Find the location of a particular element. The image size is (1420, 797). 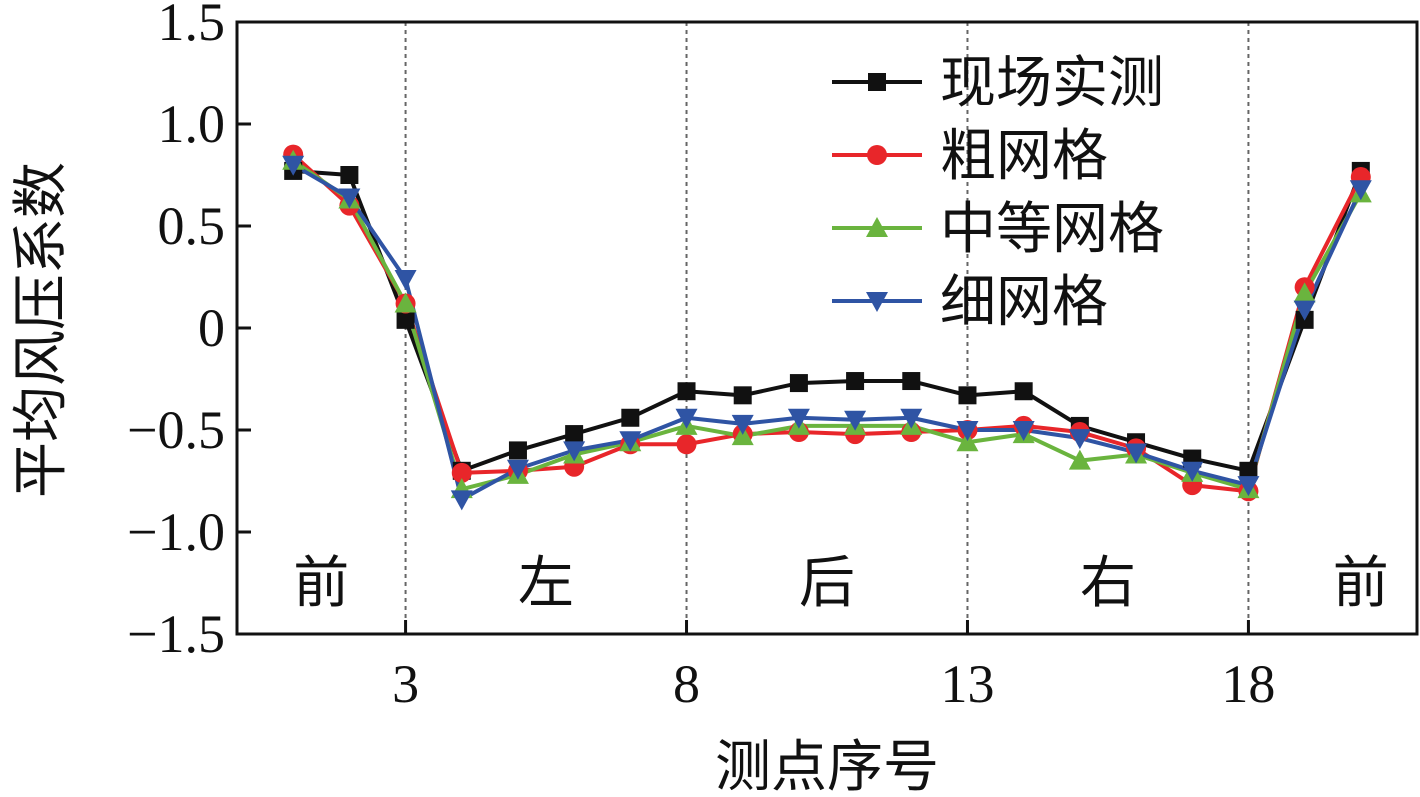

y-tick-label: −0.5 is located at coordinates (176, 430).